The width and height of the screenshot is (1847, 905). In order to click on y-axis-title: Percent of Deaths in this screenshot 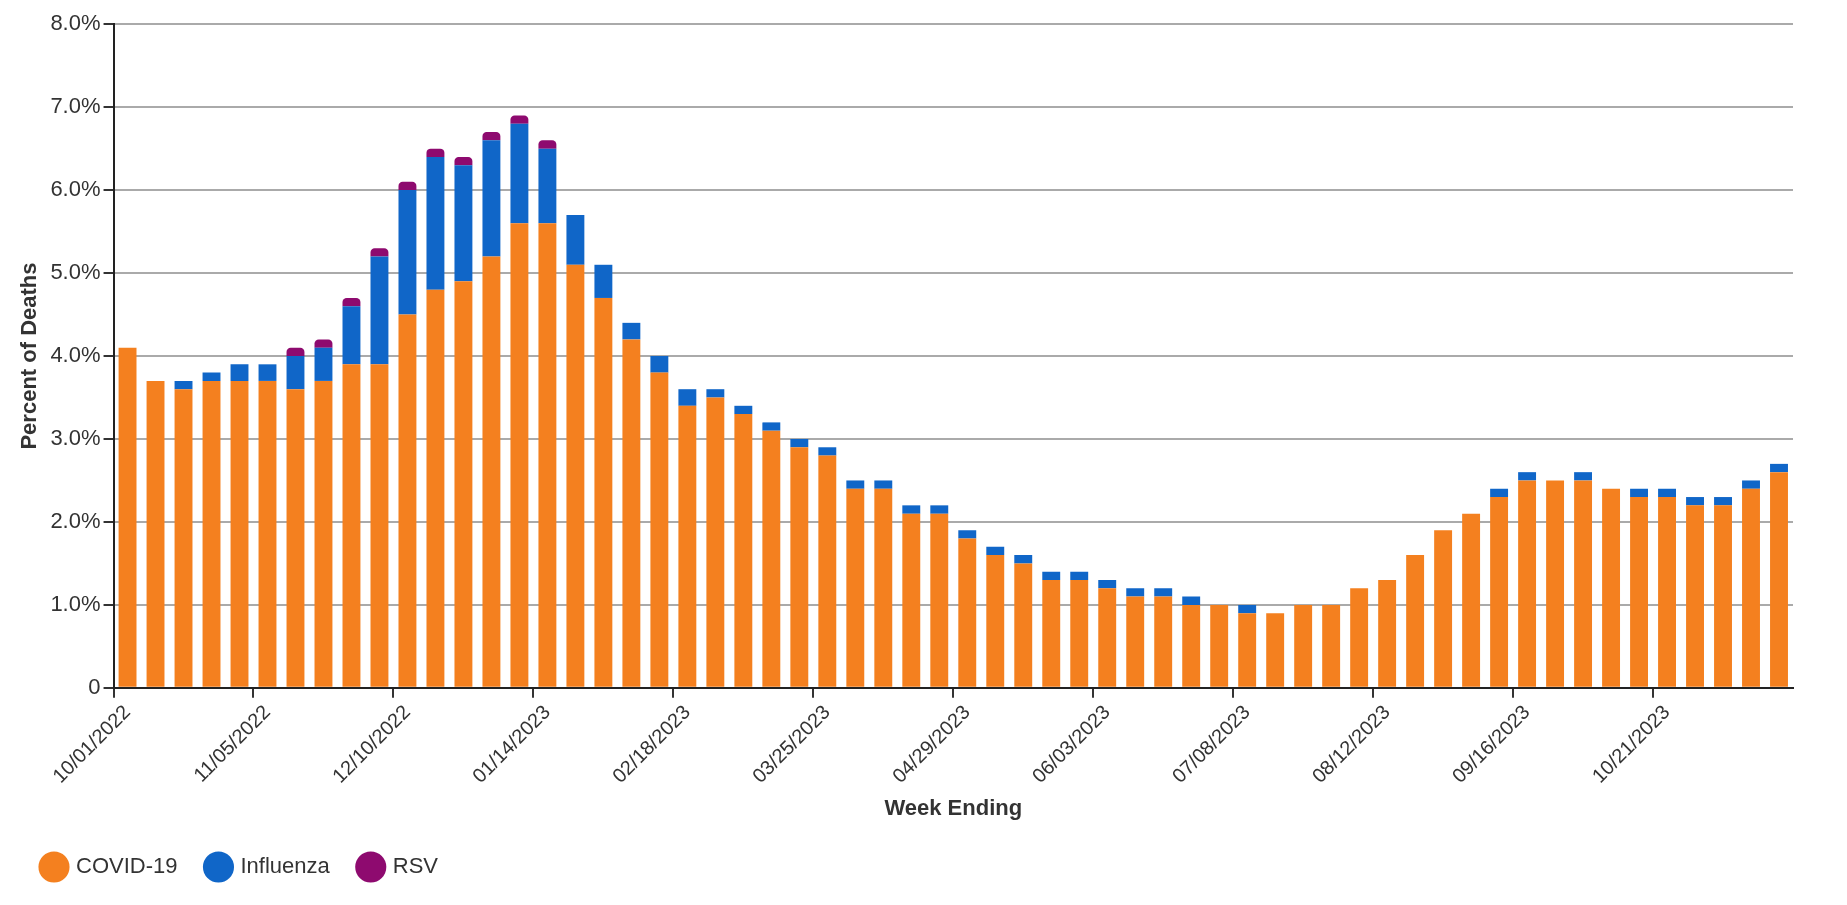, I will do `click(29, 356)`.